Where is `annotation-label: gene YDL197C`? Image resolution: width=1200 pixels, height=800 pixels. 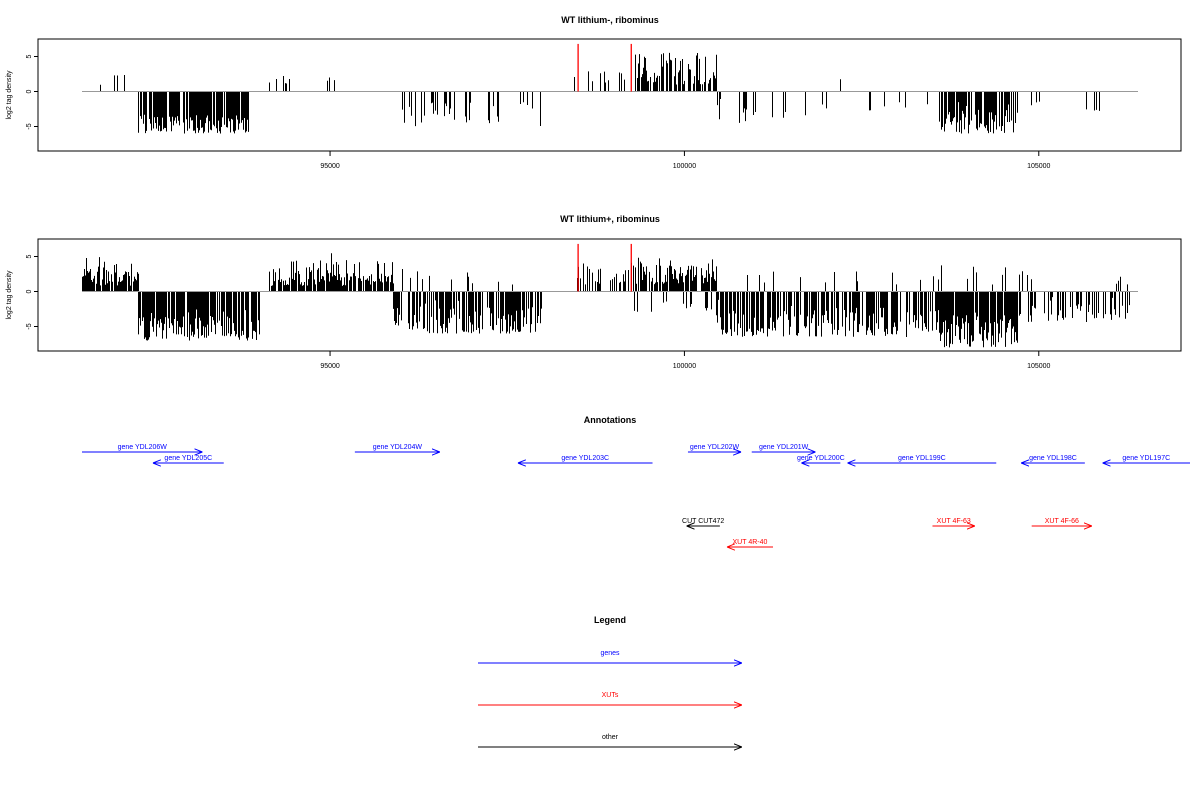
annotation-label: gene YDL197C is located at coordinates (1146, 458).